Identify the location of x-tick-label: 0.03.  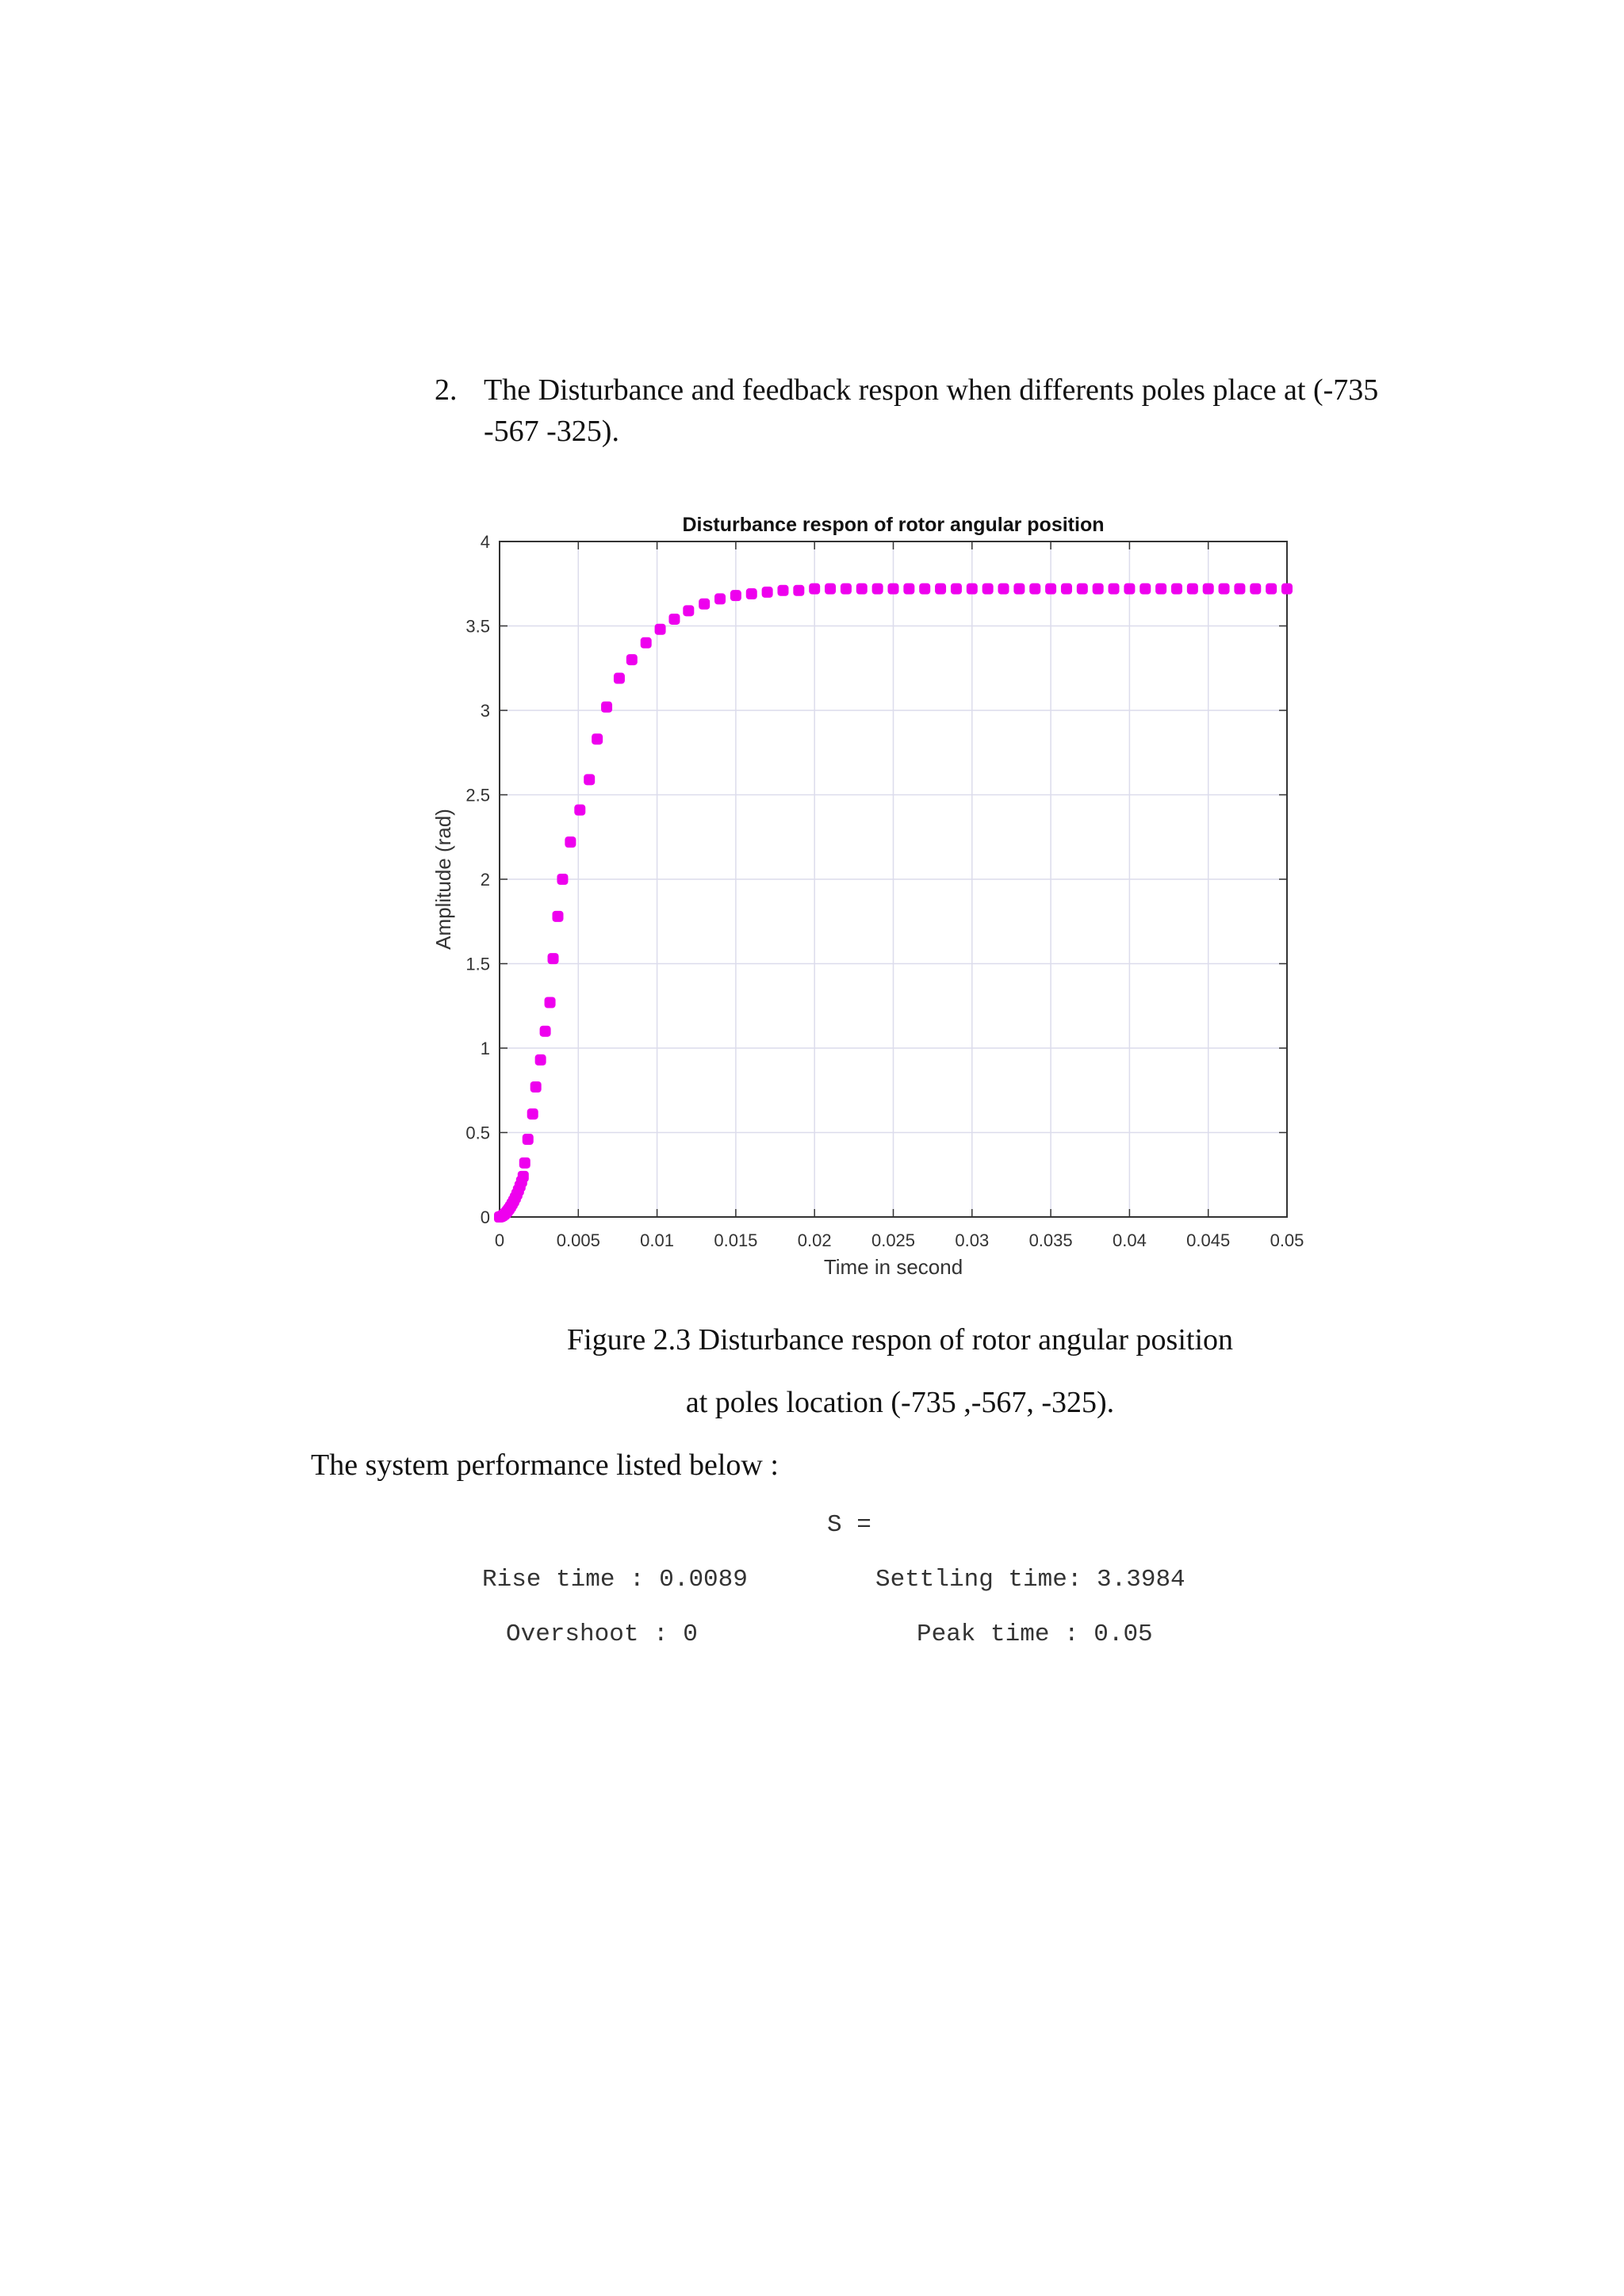
(972, 1240).